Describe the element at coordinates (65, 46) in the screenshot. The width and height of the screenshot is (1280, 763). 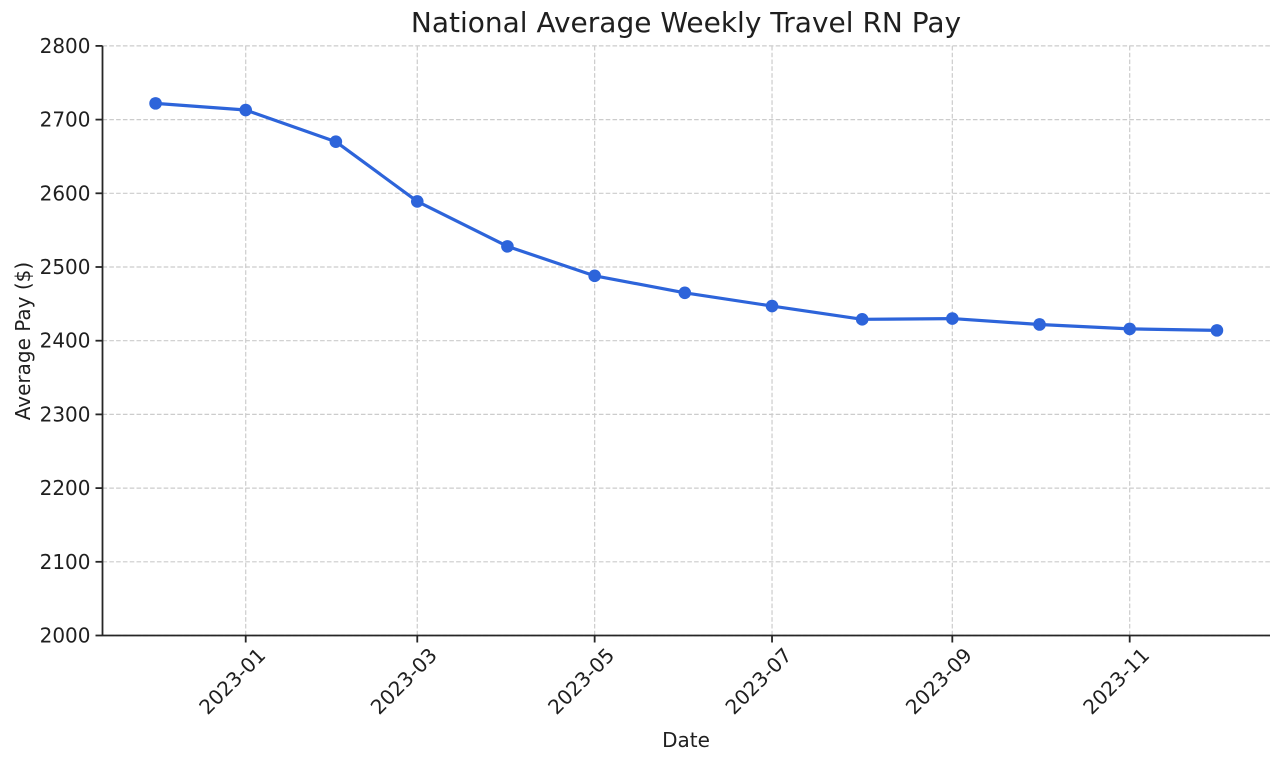
I see `y-tick-label: 2800` at that location.